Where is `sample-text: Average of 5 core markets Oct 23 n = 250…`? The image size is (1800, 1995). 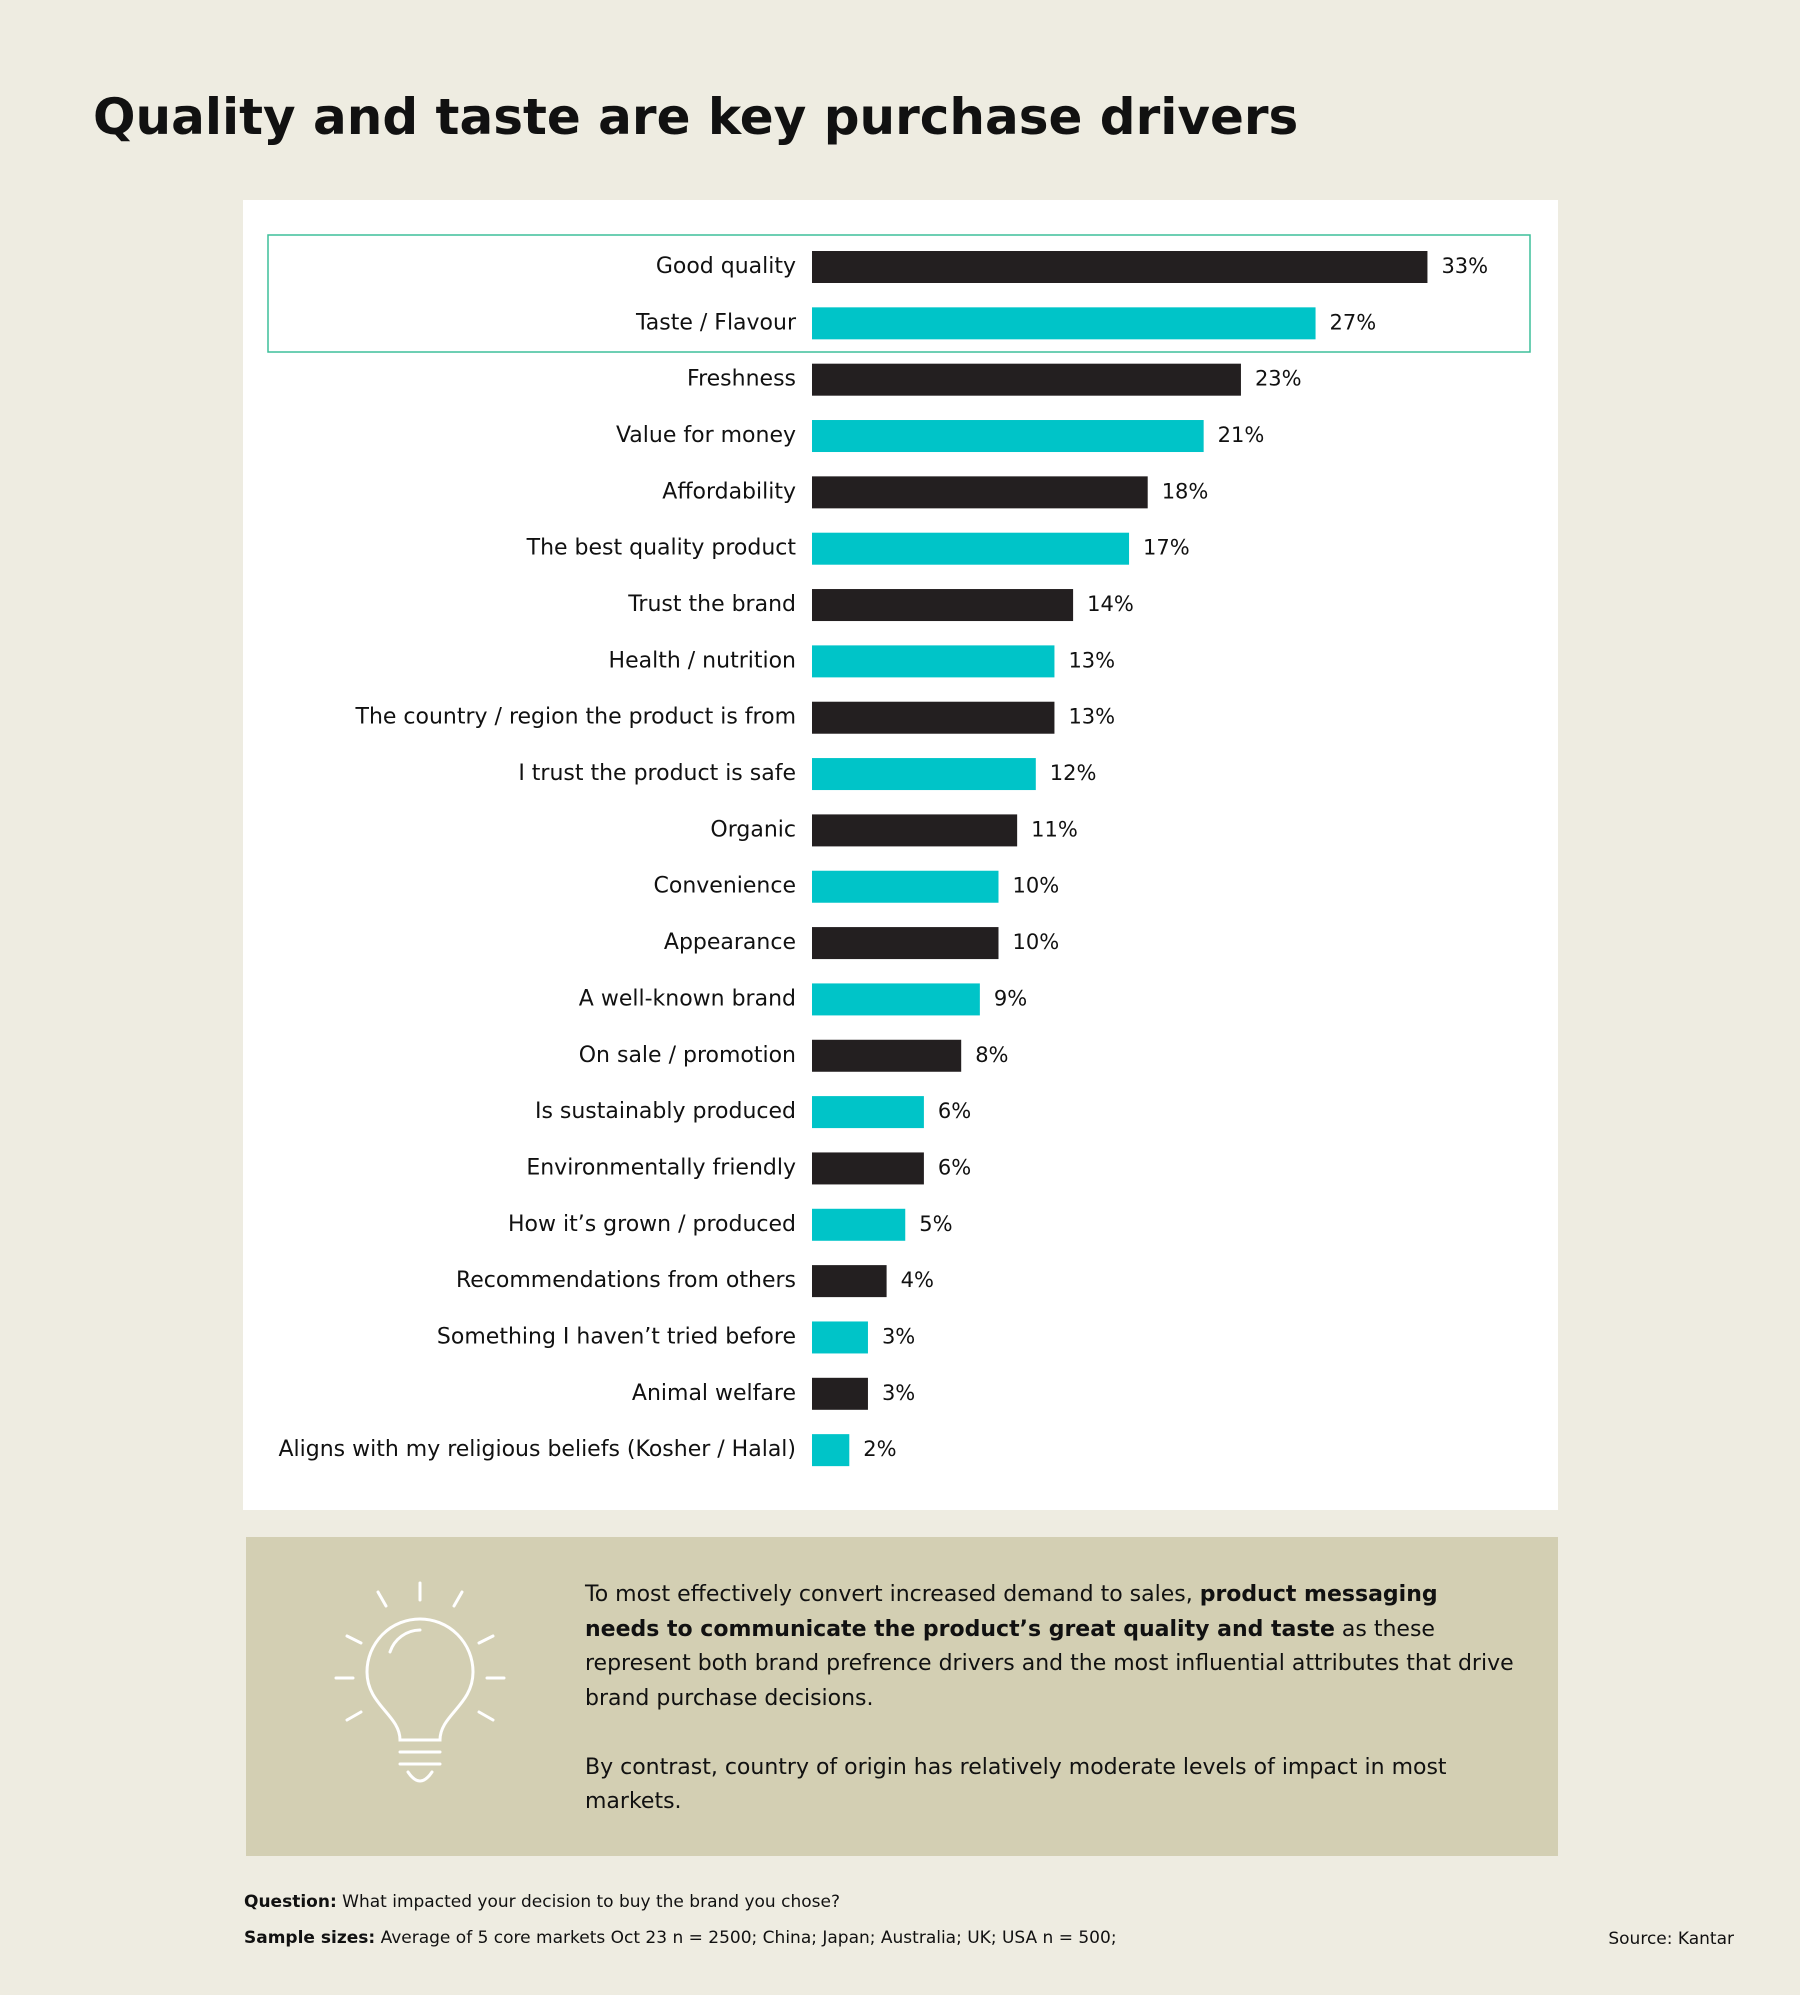 sample-text: Average of 5 core markets Oct 23 n = 250… is located at coordinates (748, 1938).